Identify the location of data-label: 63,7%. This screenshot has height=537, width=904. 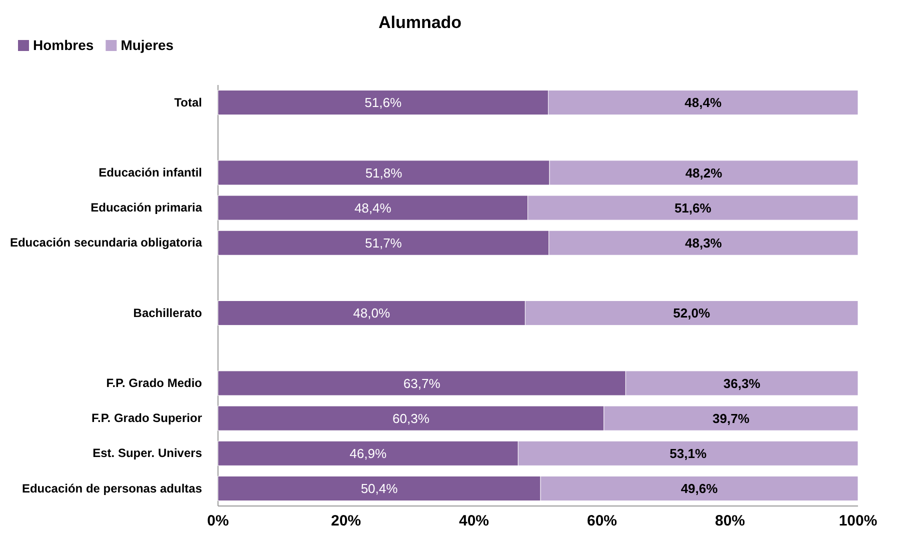
(422, 383).